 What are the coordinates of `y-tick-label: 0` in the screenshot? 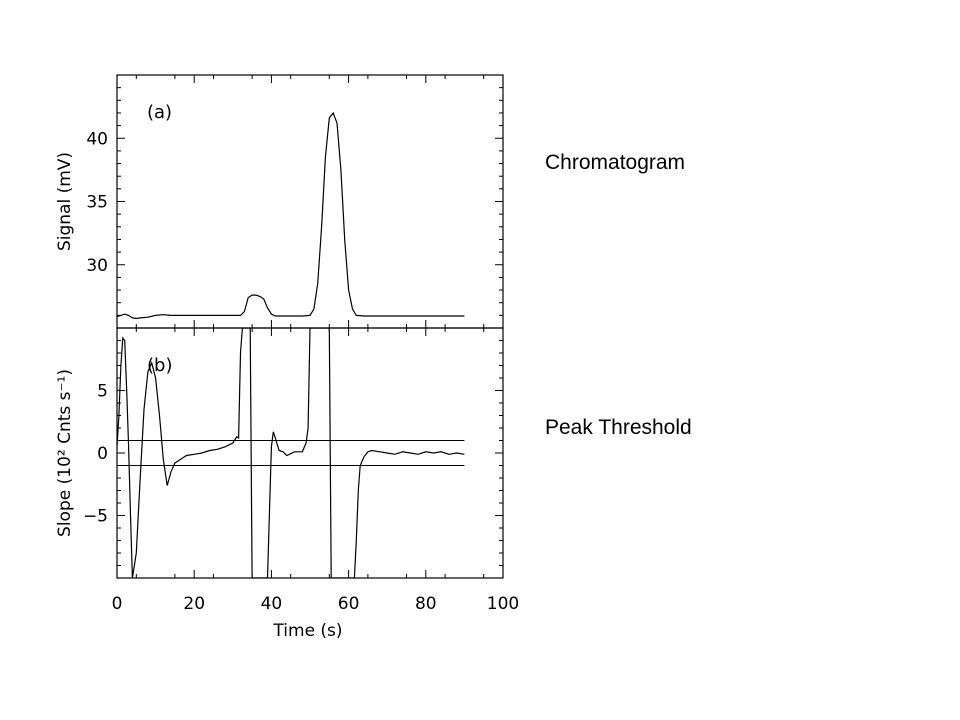 It's located at (102, 454).